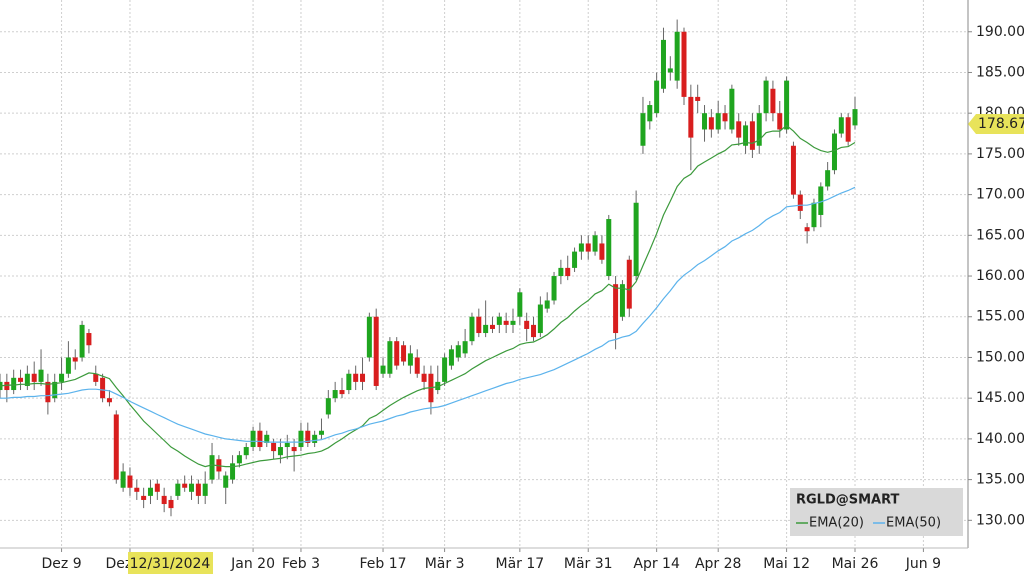 The image size is (1024, 575). What do you see at coordinates (876, 512) in the screenshot?
I see `legend: RGLD@SMART EMA(20) EMA(50)` at bounding box center [876, 512].